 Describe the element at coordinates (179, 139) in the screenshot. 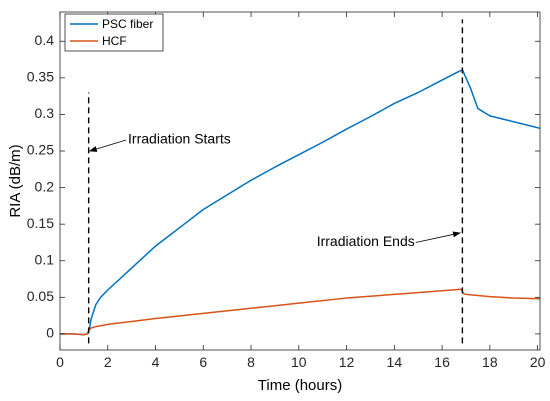

I see `annotation-text-0: Irradiation Starts` at that location.